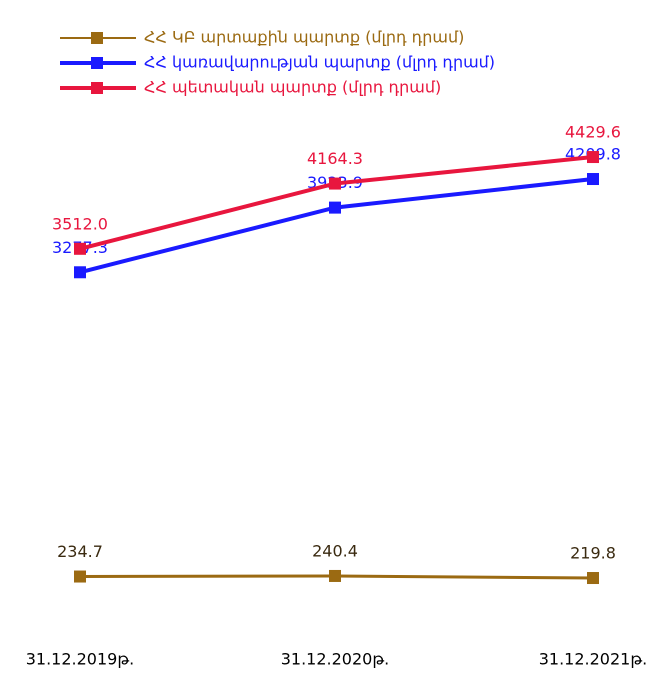 Image resolution: width=660 pixels, height=676 pixels. What do you see at coordinates (593, 132) in the screenshot?
I see `data-label: 4429.6` at bounding box center [593, 132].